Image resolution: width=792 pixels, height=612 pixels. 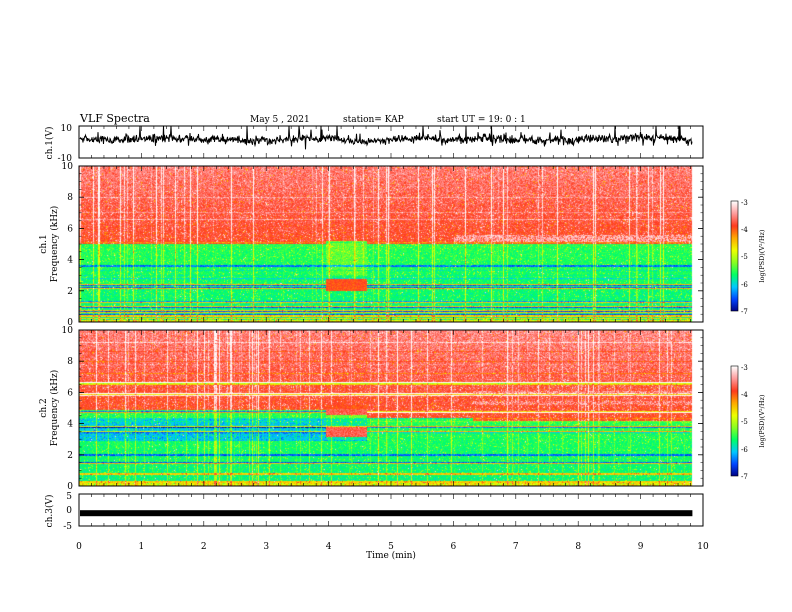 I want to click on xtick-label-8: 8, so click(x=578, y=547).